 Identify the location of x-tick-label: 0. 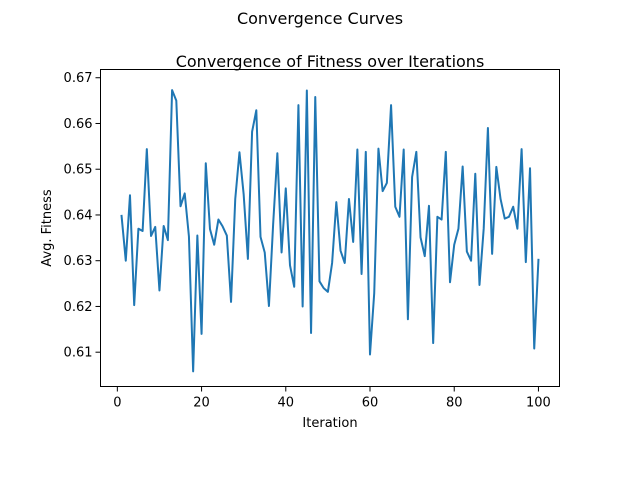
(117, 403).